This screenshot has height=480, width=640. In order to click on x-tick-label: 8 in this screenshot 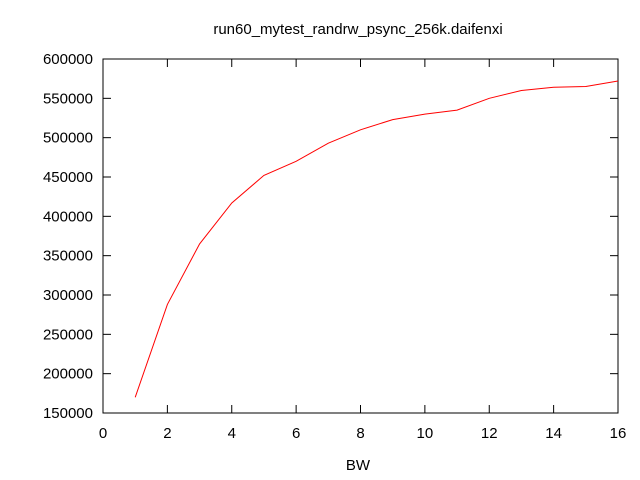, I will do `click(360, 433)`.